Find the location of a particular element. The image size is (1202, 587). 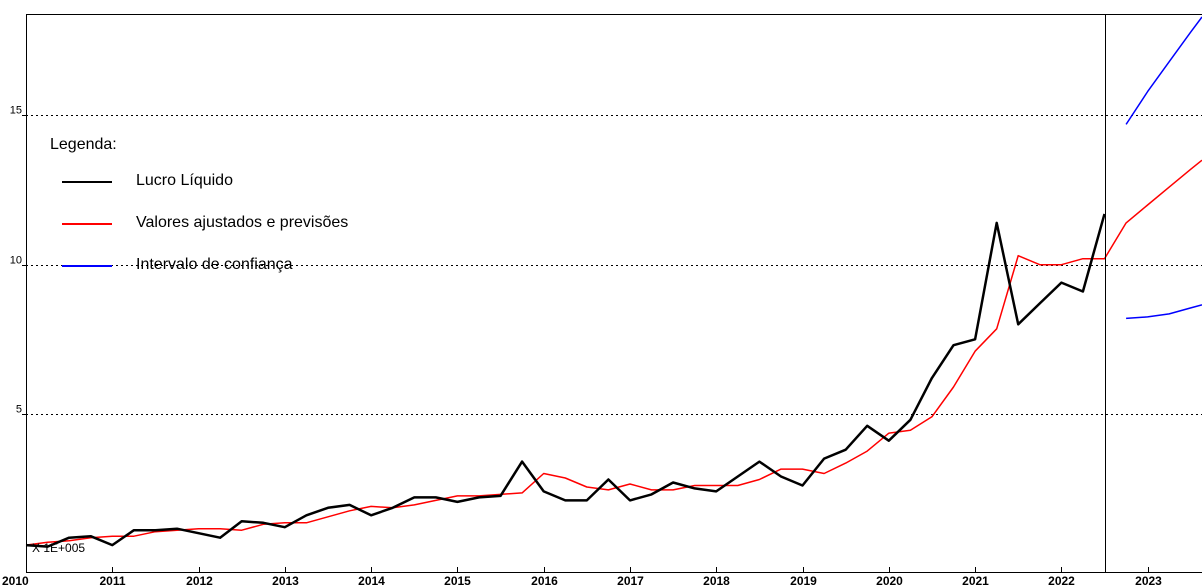

xtick-label-2020: 2020 is located at coordinates (889, 580).